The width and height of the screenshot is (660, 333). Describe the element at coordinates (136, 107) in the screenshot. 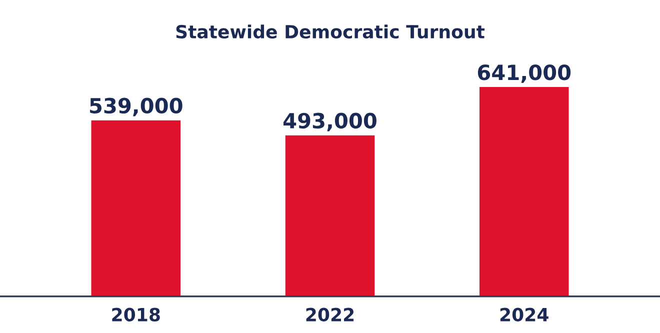

I see `data-label: 539,000` at that location.